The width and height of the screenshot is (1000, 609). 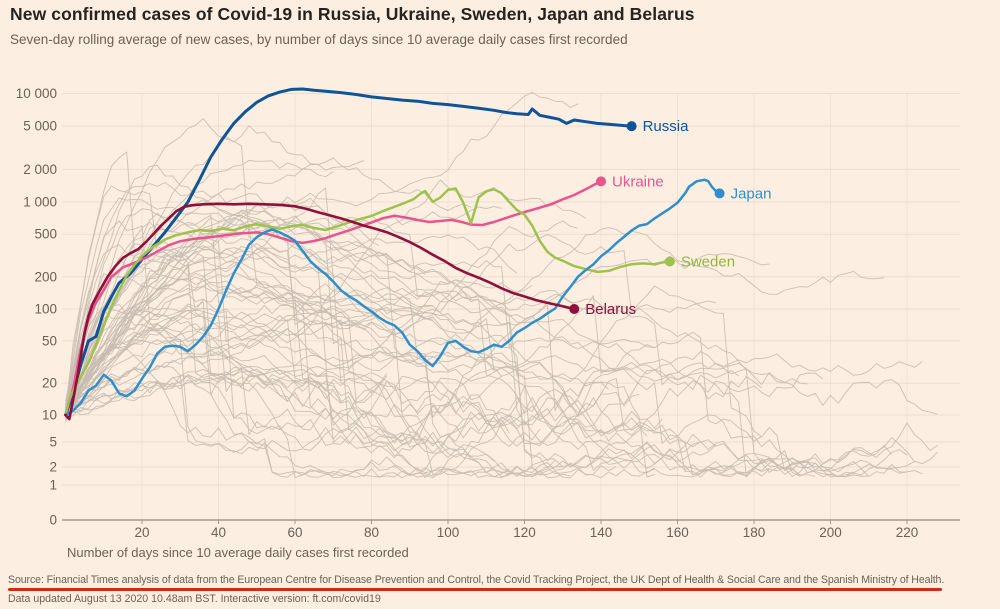 I want to click on y-tick-label: 1, so click(x=53, y=485).